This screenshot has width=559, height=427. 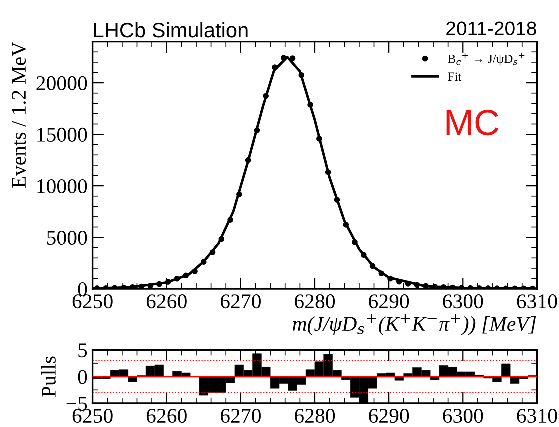 What do you see at coordinates (63, 135) in the screenshot?
I see `y-tick-label: 15000` at bounding box center [63, 135].